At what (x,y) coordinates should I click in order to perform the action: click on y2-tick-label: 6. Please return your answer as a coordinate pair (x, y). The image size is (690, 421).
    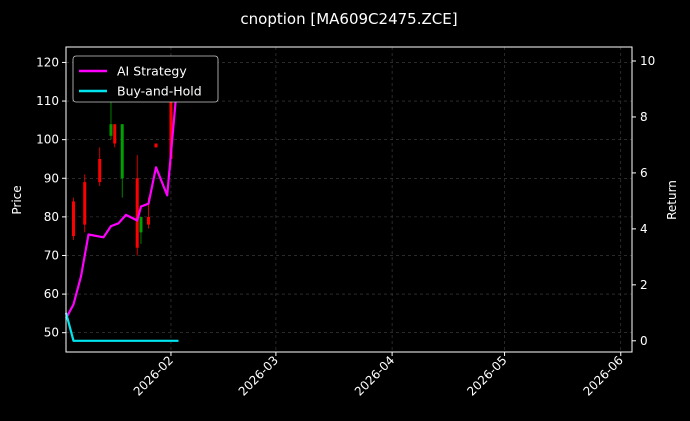
    Looking at the image, I should click on (644, 173).